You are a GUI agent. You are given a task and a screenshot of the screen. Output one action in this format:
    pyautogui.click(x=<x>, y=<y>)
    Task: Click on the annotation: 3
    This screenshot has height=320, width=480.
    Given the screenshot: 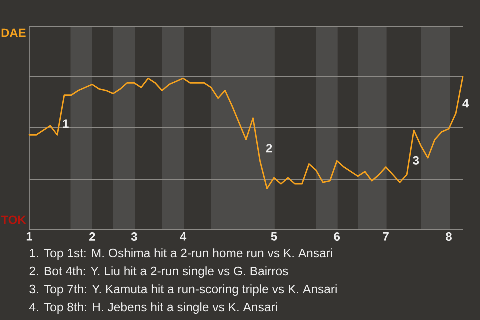 What is the action you would take?
    pyautogui.click(x=416, y=160)
    